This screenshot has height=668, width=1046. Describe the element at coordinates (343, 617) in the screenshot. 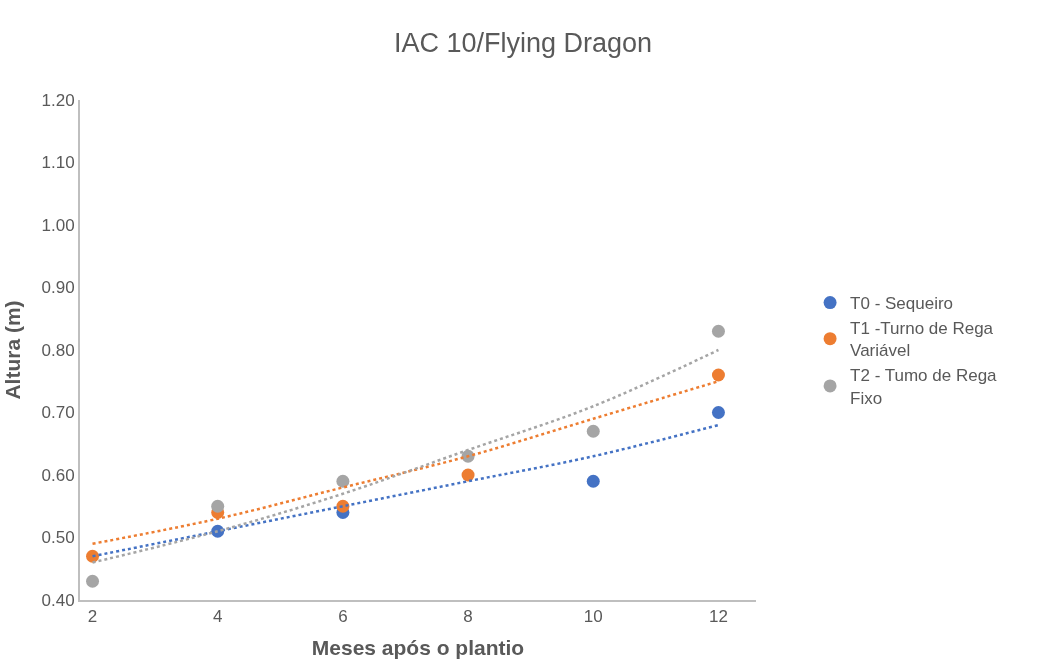

I see `x-tick-label: 6` at that location.